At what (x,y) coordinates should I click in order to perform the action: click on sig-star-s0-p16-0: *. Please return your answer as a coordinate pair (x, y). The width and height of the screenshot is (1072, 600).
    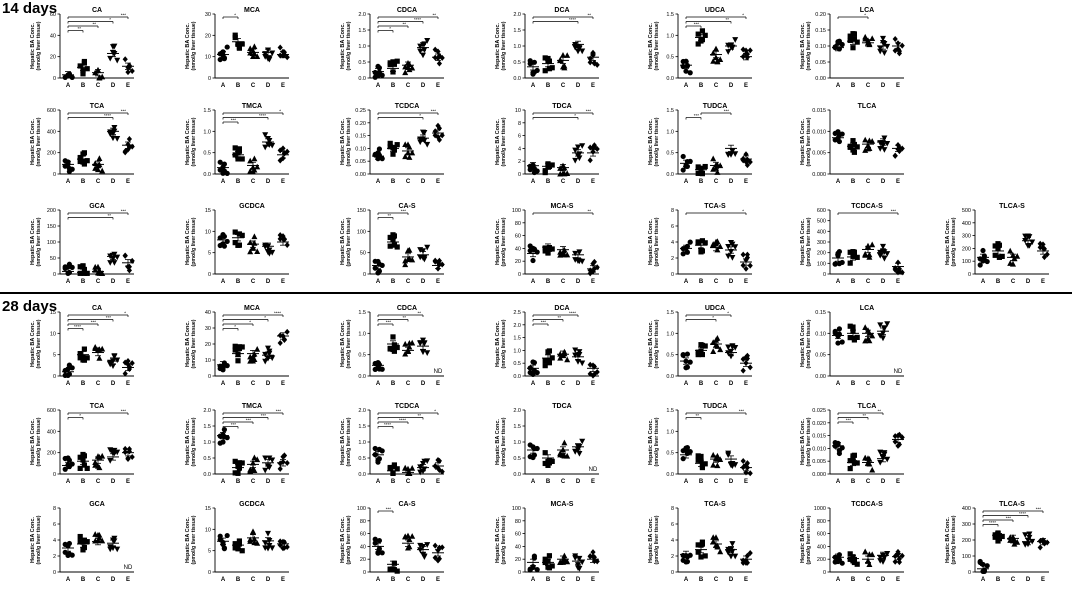
    Looking at the image, I should click on (743, 211).